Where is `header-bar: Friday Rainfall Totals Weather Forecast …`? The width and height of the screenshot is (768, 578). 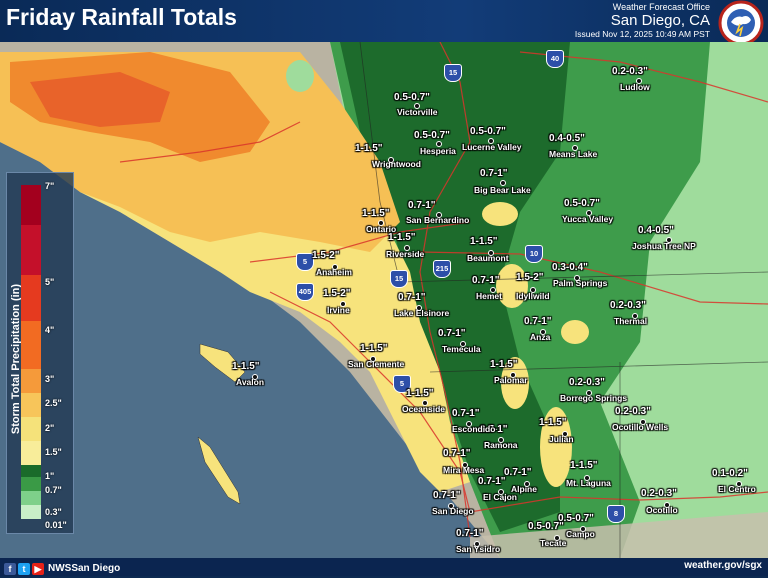 header-bar: Friday Rainfall Totals Weather Forecast … is located at coordinates (384, 23).